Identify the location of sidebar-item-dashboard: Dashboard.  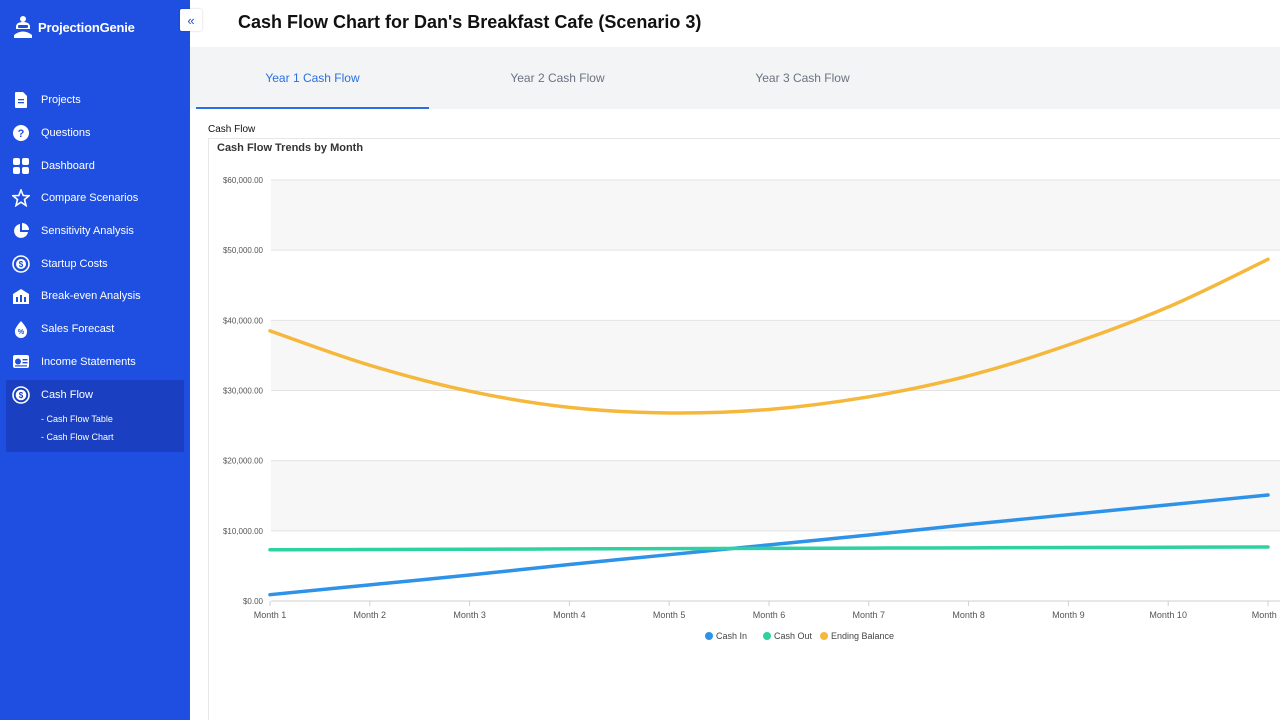
(95, 165).